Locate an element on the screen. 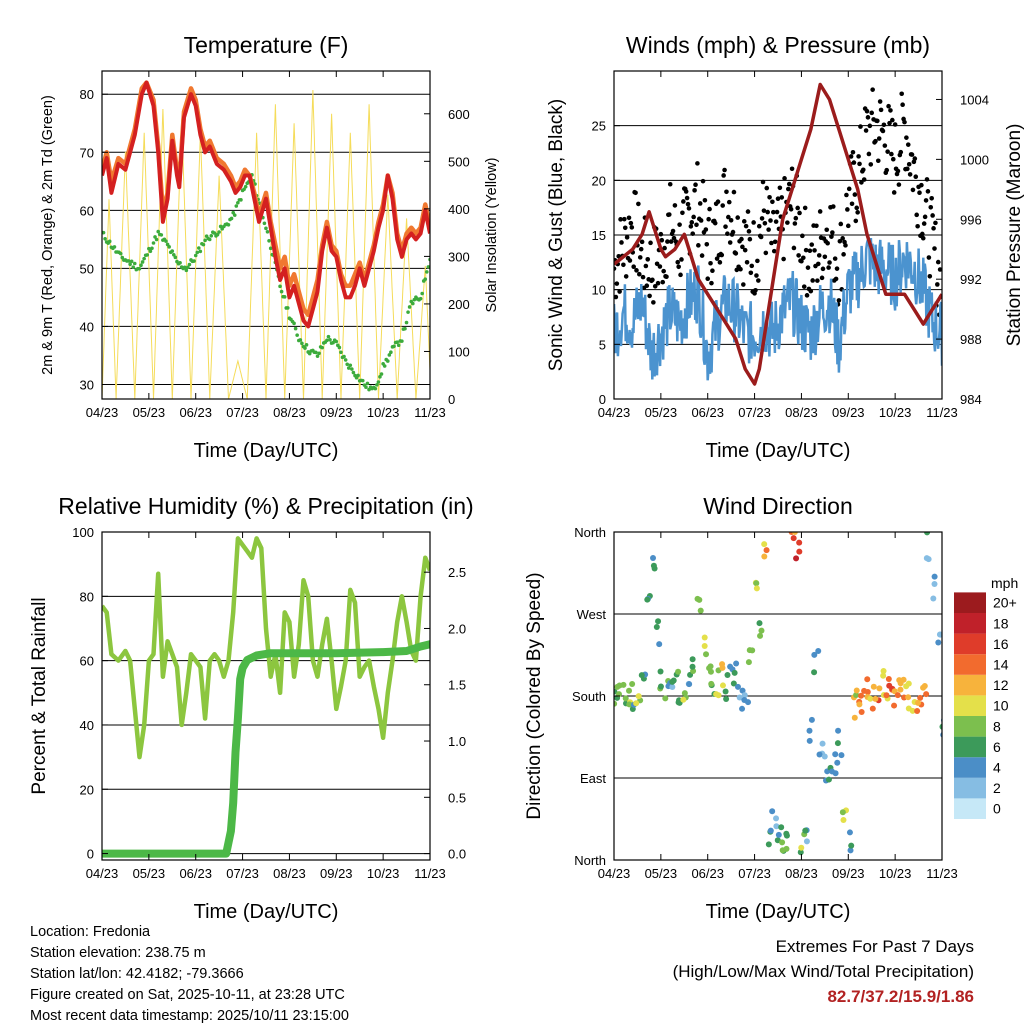 The image size is (1024, 1027). series-solar-insolation is located at coordinates (266, 244).